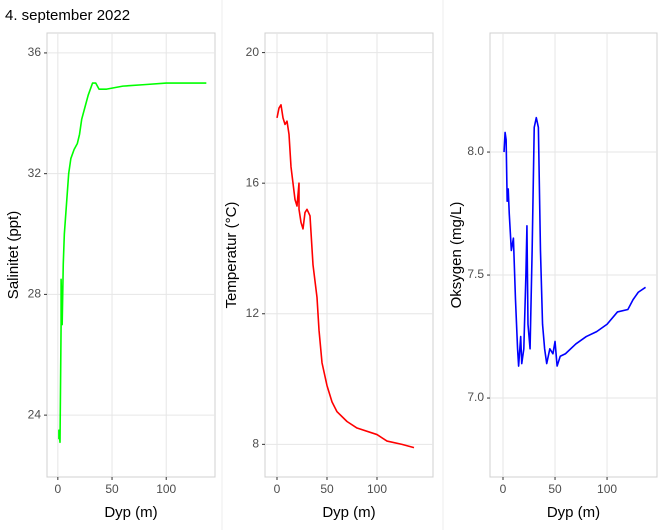 This screenshot has width=664, height=530. Describe the element at coordinates (231, 255) in the screenshot. I see `y-axis-label: Temperatur (°C)` at that location.